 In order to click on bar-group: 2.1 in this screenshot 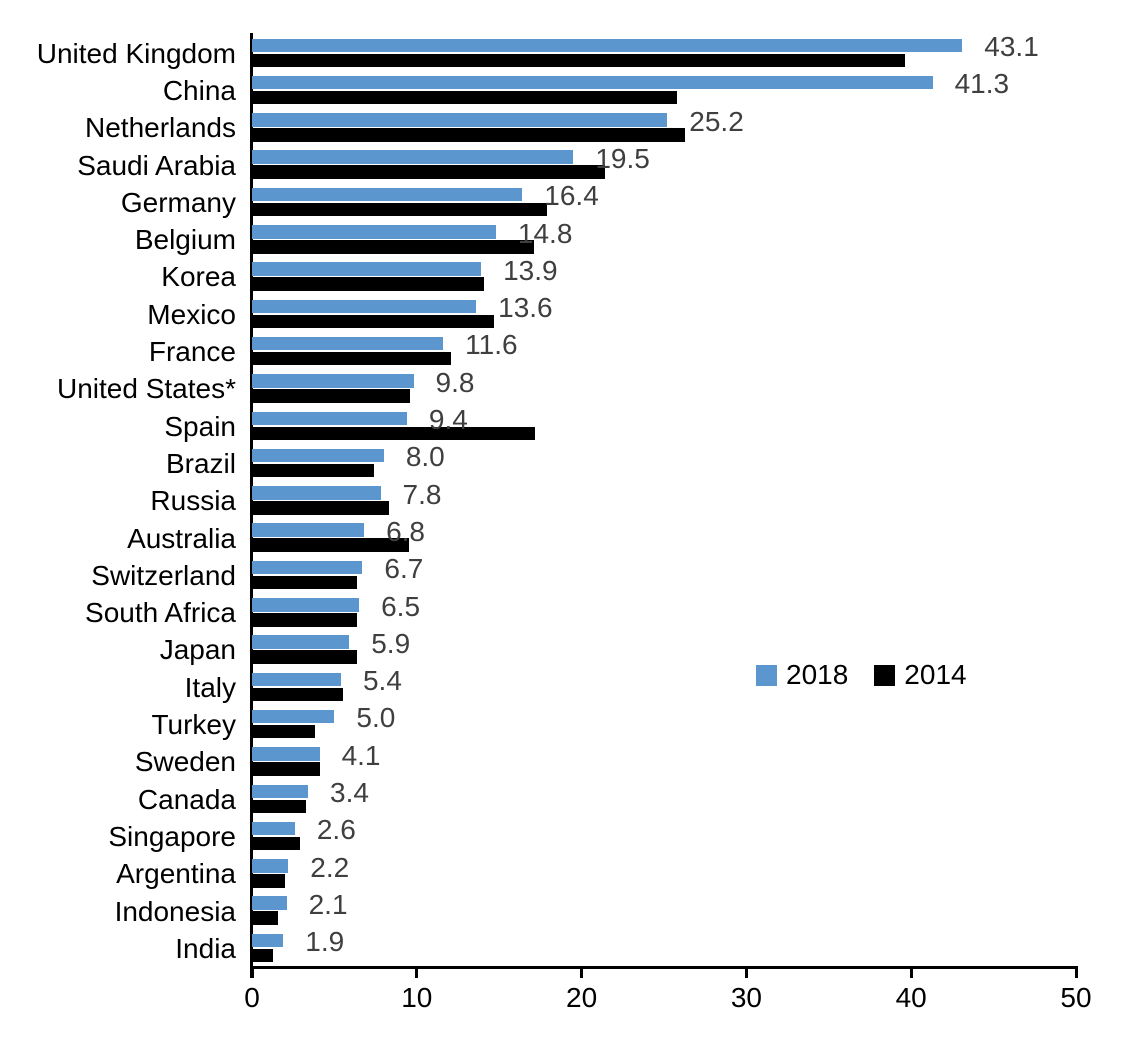, I will do `click(664, 909)`.